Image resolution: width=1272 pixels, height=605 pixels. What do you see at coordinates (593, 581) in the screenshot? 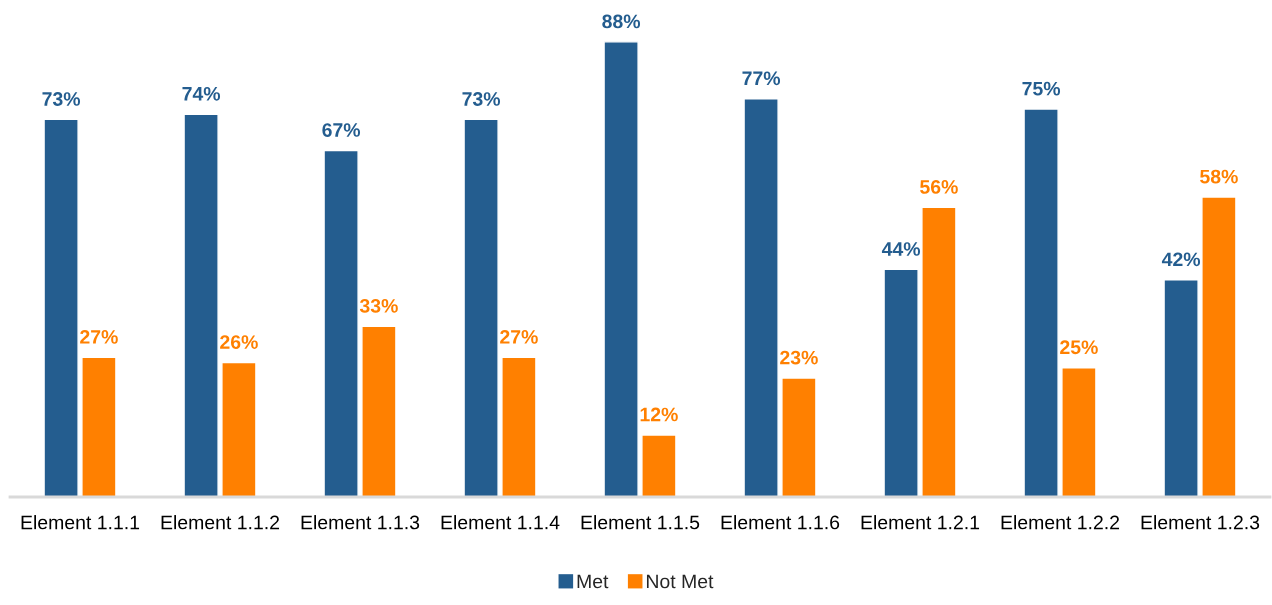
I see `legend-label: Met` at bounding box center [593, 581].